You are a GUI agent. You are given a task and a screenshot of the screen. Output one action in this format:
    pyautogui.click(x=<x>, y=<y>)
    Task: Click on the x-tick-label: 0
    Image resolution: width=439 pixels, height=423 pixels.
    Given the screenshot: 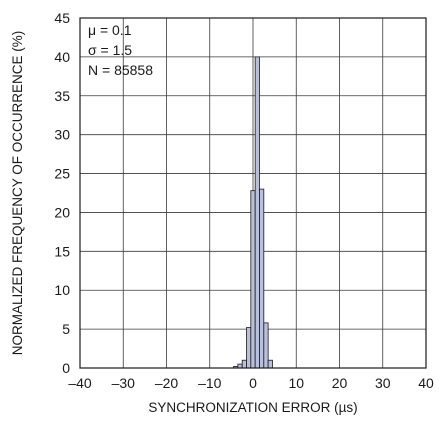 What is the action you would take?
    pyautogui.click(x=253, y=383)
    